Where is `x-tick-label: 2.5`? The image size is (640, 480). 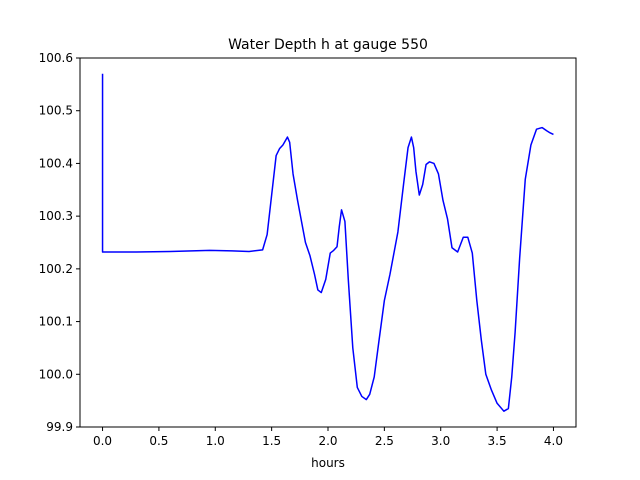
x-tick-label: 2.5 is located at coordinates (384, 441).